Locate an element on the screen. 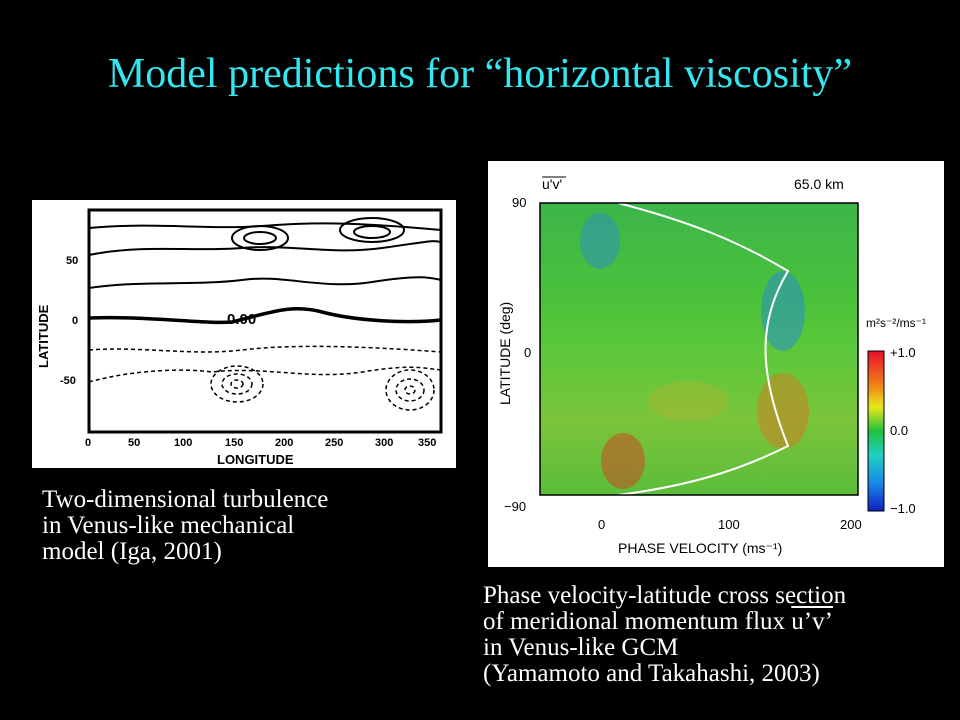 The height and width of the screenshot is (720, 960). y-tick-label: -50 is located at coordinates (68, 381).